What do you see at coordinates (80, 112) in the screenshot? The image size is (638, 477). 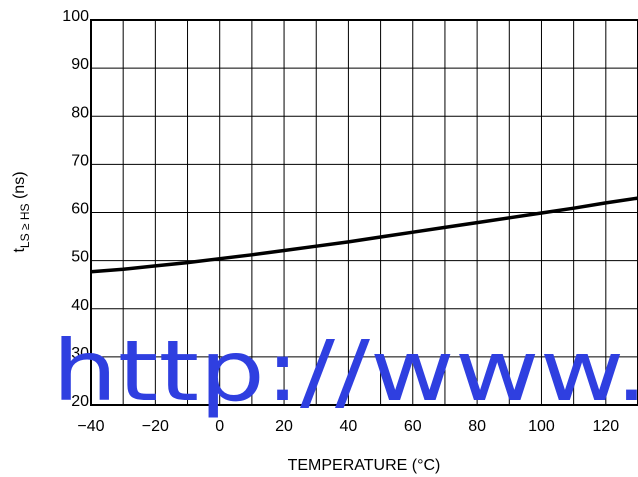 I see `y-tick-label: 80` at bounding box center [80, 112].